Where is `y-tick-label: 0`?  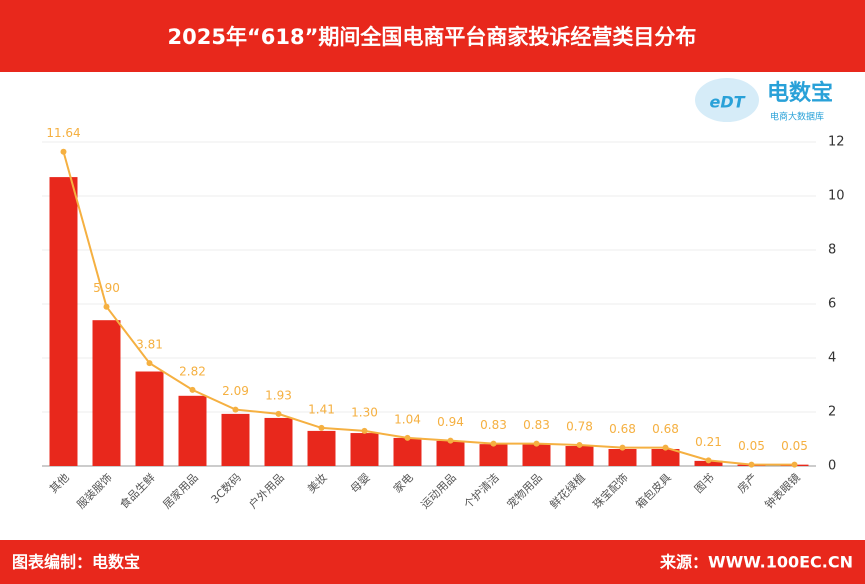
y-tick-label: 0 is located at coordinates (832, 466).